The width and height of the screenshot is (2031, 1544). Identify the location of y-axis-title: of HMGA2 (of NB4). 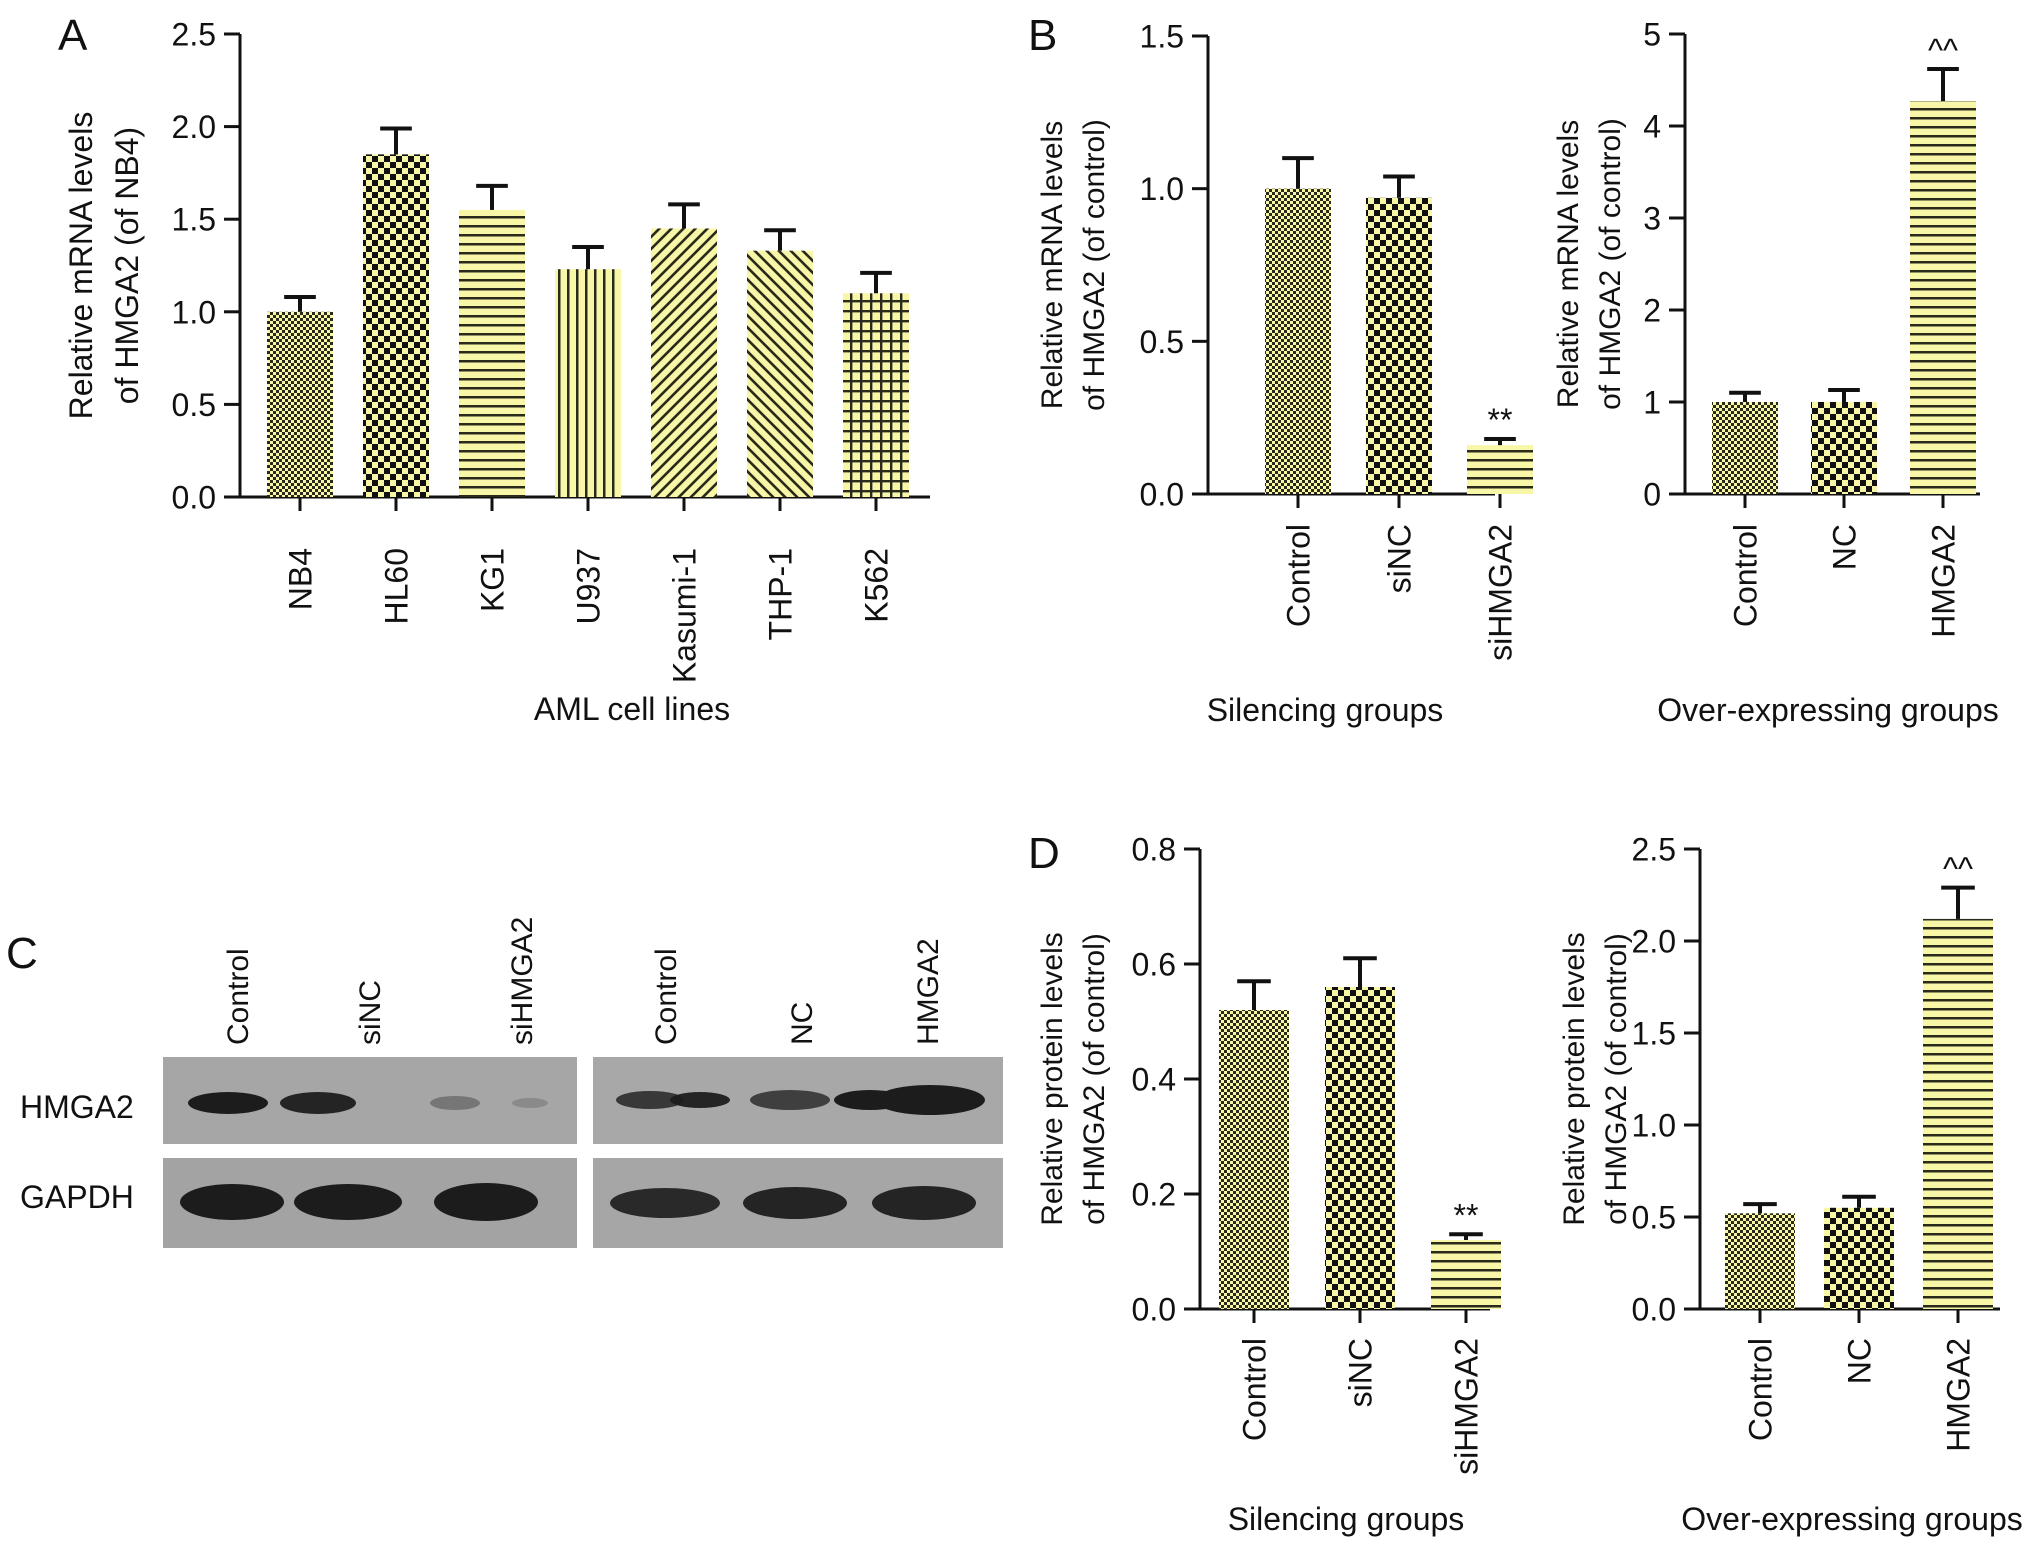
(127, 265).